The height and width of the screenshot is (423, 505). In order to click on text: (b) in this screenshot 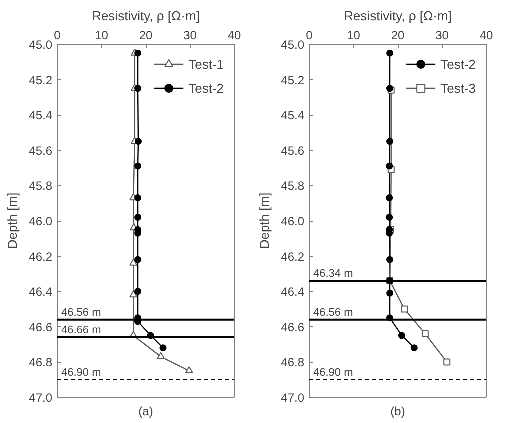, I will do `click(398, 411)`.